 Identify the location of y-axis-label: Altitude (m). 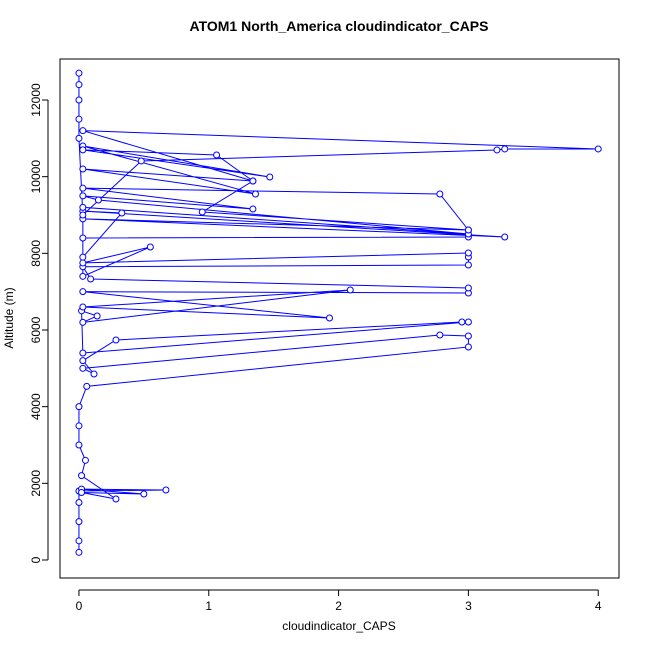
(9, 317).